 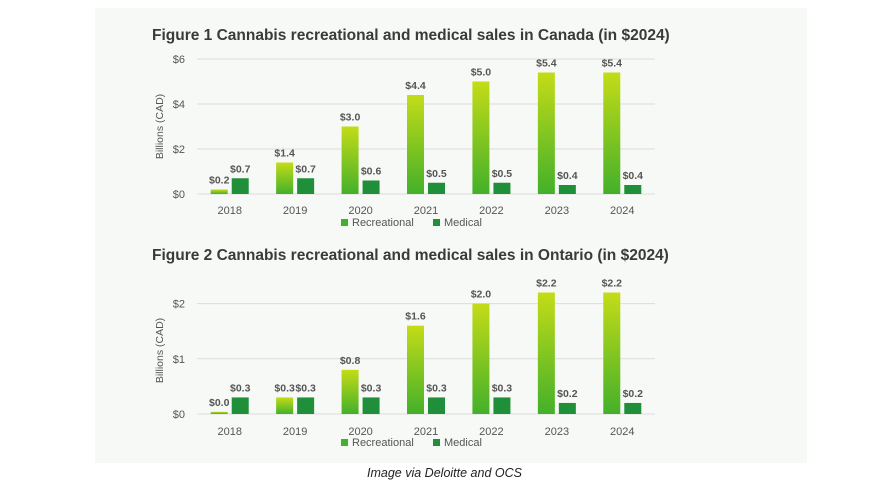 What do you see at coordinates (305, 388) in the screenshot?
I see `data-label-medical-2019: $0.3` at bounding box center [305, 388].